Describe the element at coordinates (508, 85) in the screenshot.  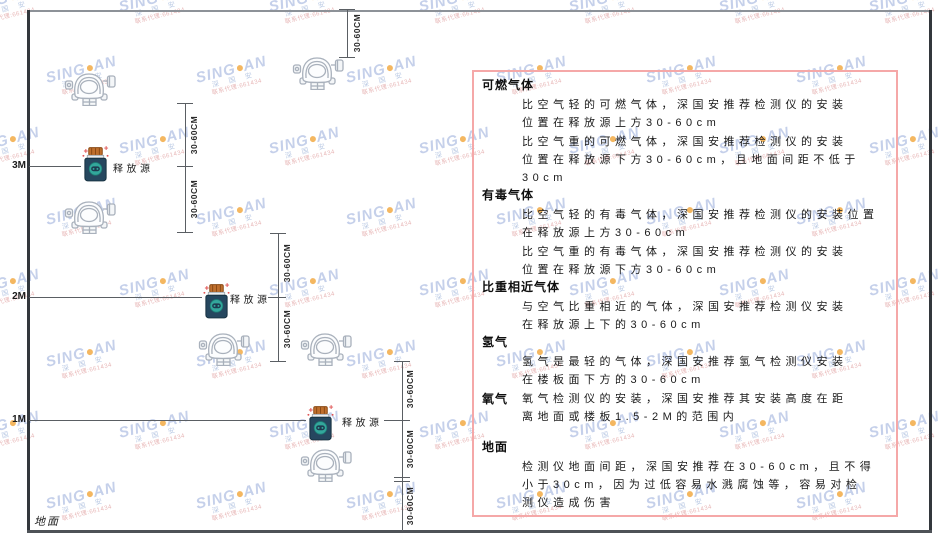
I see `section-heading: 可燃气体` at that location.